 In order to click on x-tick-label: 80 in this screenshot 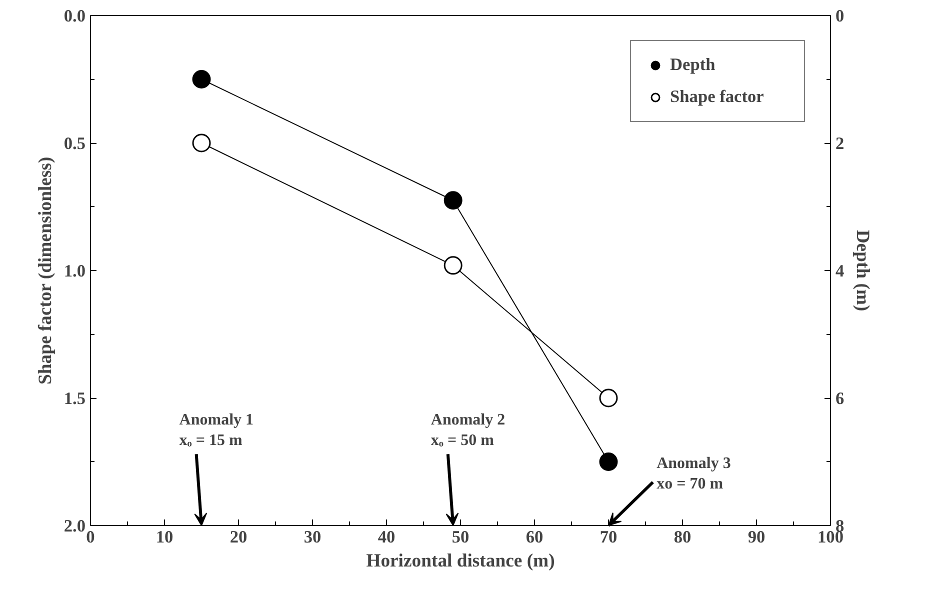, I will do `click(683, 537)`.